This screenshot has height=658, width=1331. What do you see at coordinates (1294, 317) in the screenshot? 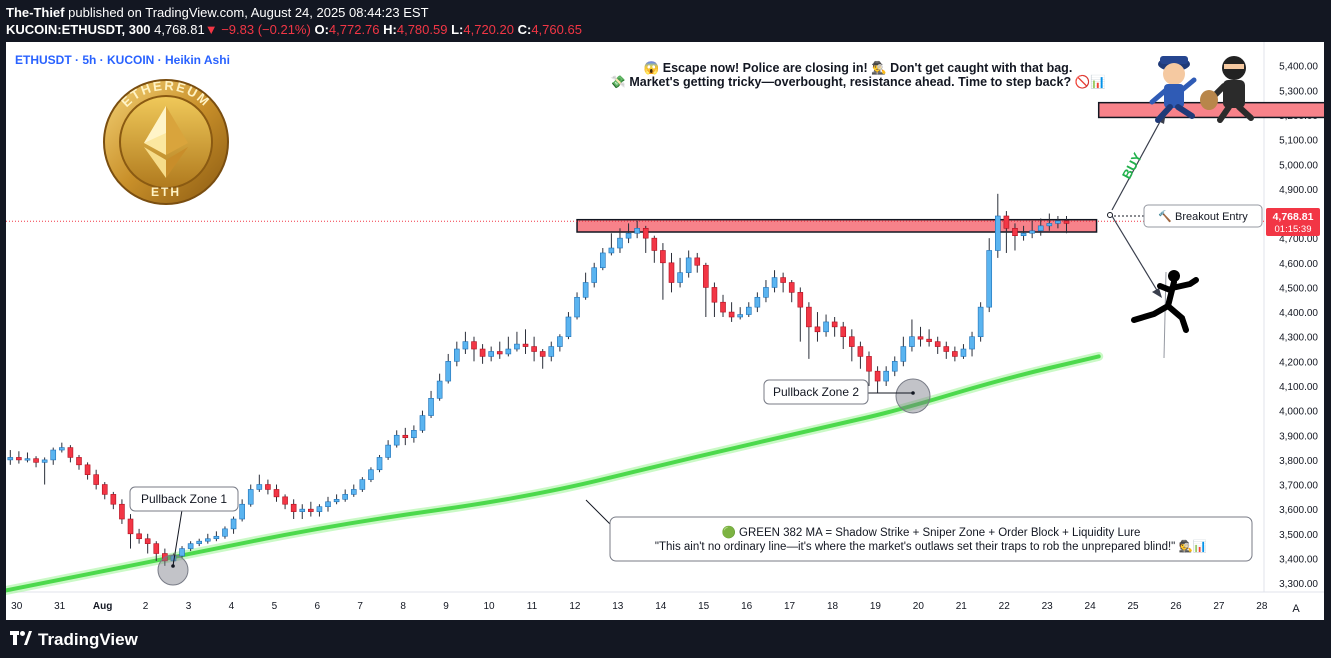
I see `price-axis-bg` at bounding box center [1294, 317].